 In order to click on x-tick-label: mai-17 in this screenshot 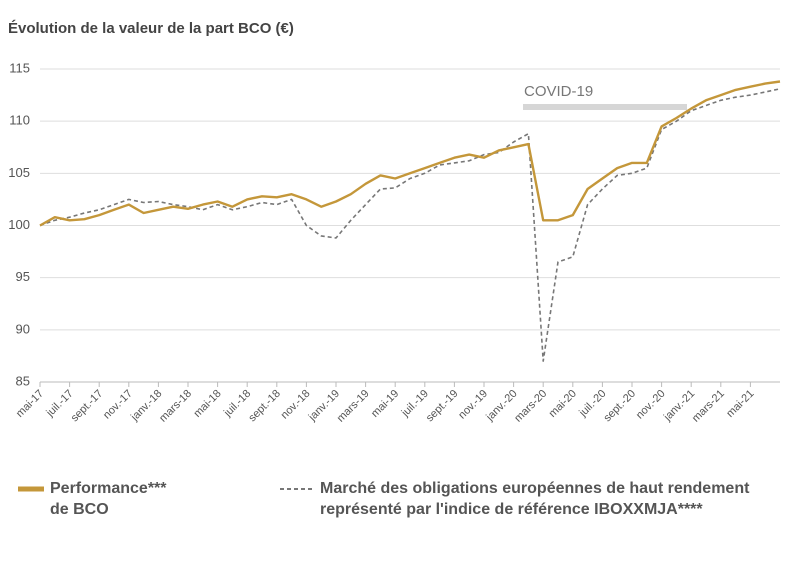, I will do `click(30, 404)`.